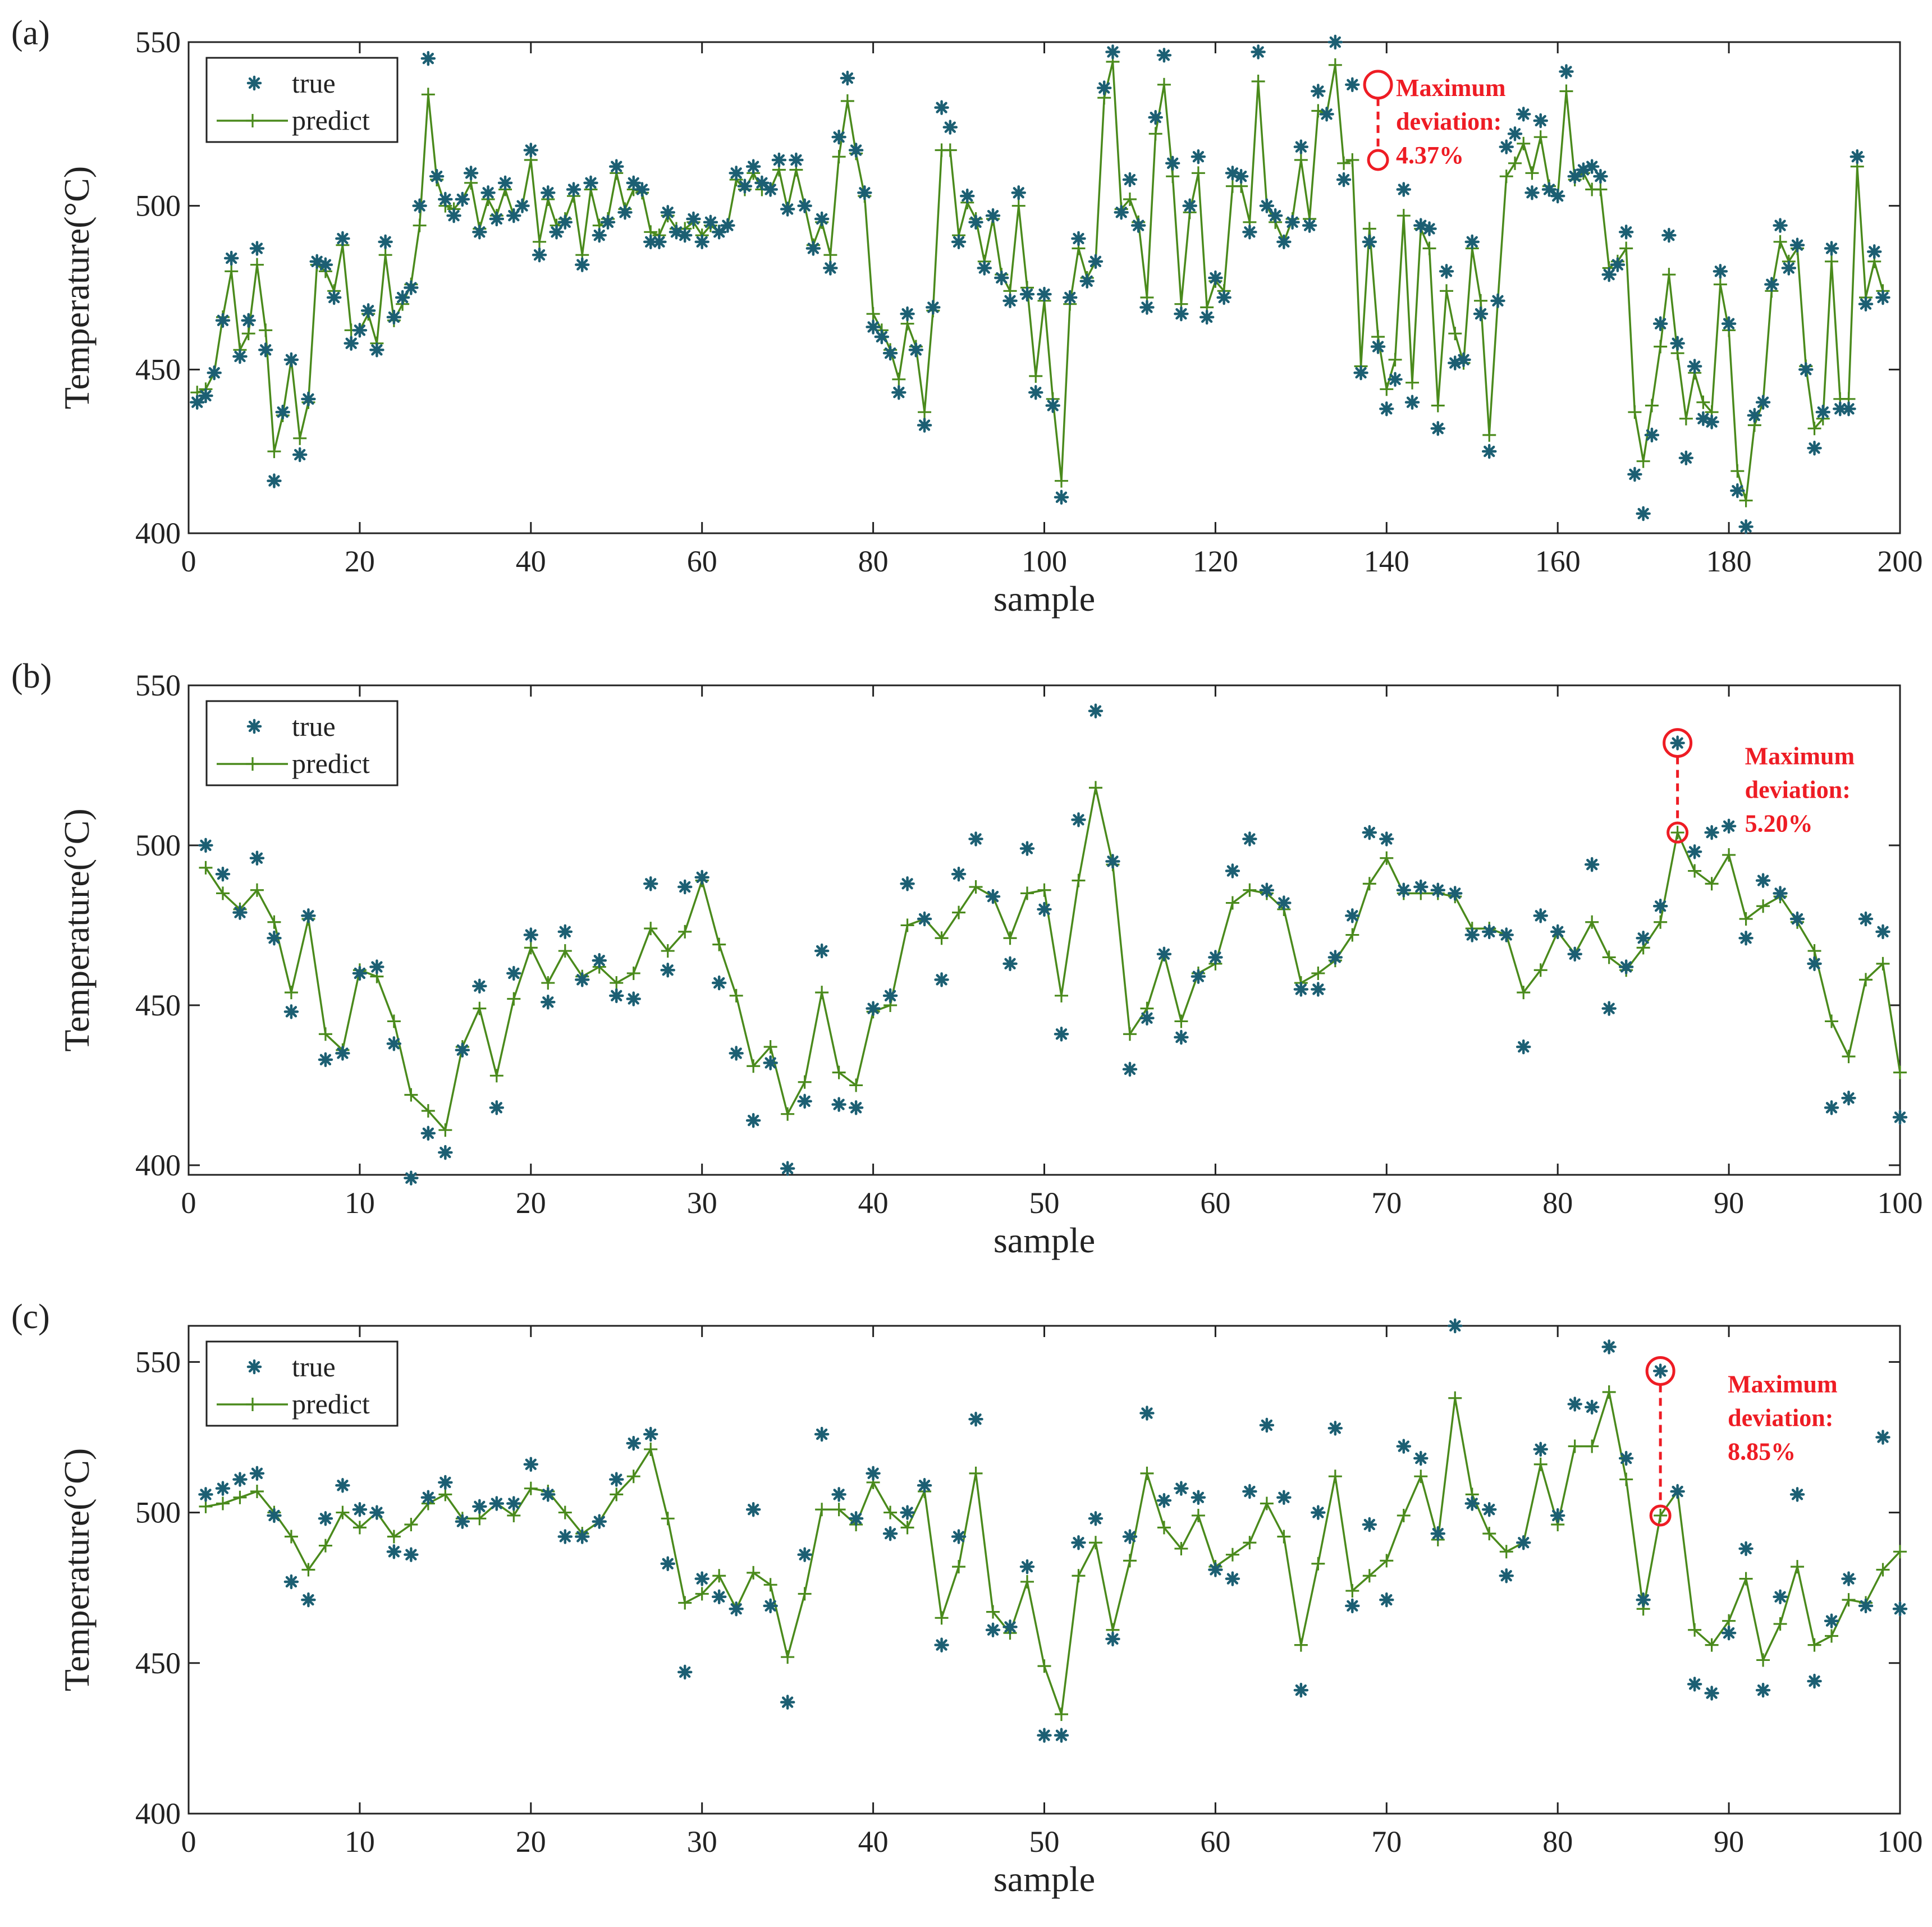 This screenshot has width=1932, height=1927. I want to click on legend-predict-marker, so click(252, 121).